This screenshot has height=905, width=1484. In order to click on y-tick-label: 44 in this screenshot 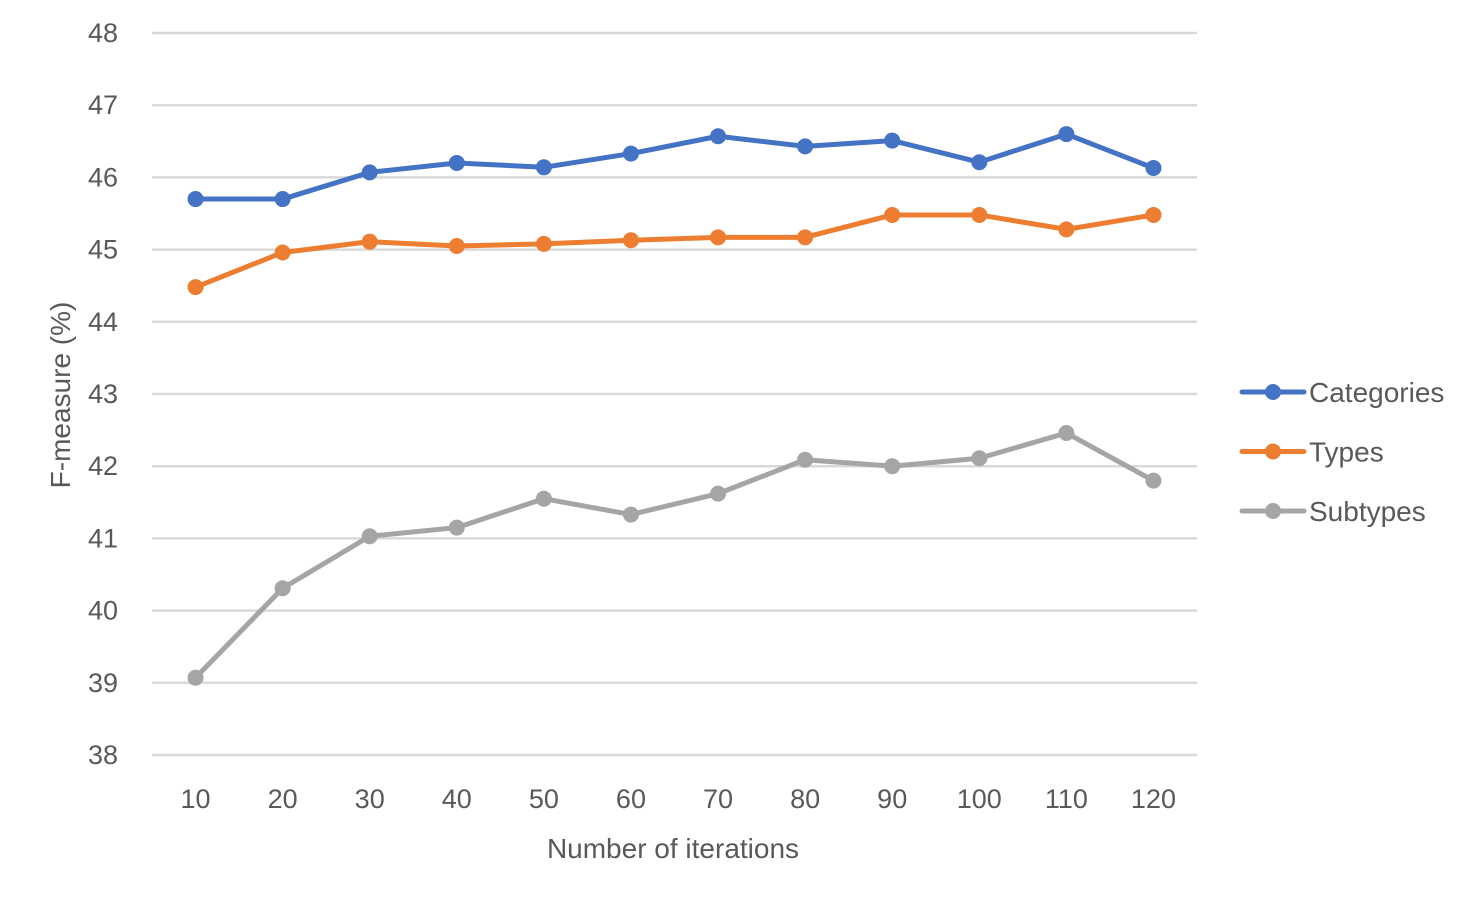, I will do `click(103, 322)`.